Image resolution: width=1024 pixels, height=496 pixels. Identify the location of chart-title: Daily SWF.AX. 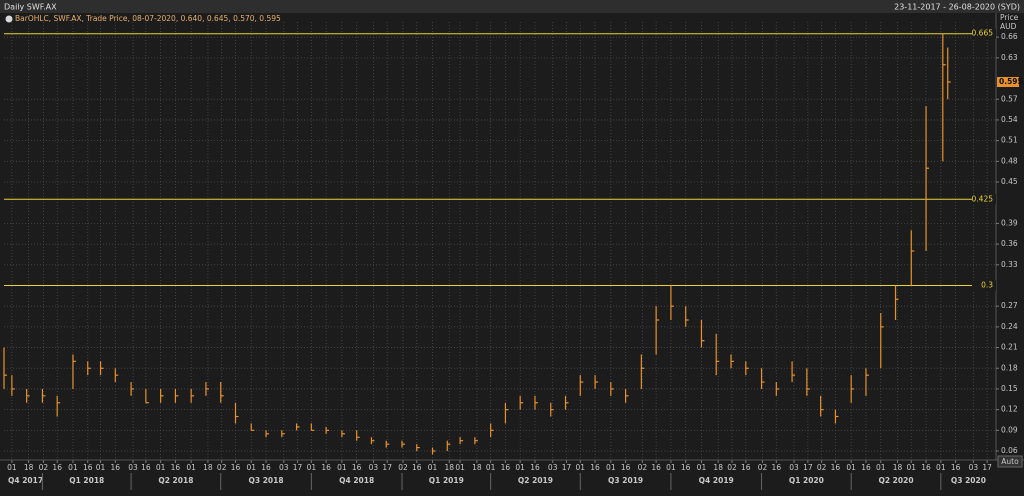
(30, 7).